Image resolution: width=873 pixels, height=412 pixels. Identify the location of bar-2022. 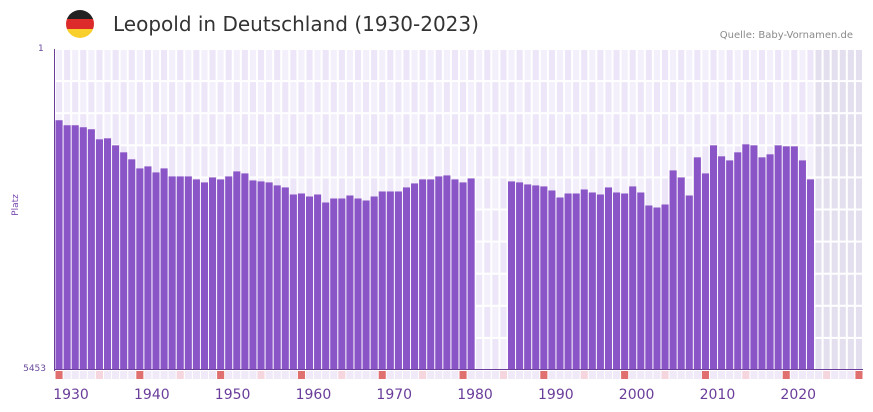
(802, 265).